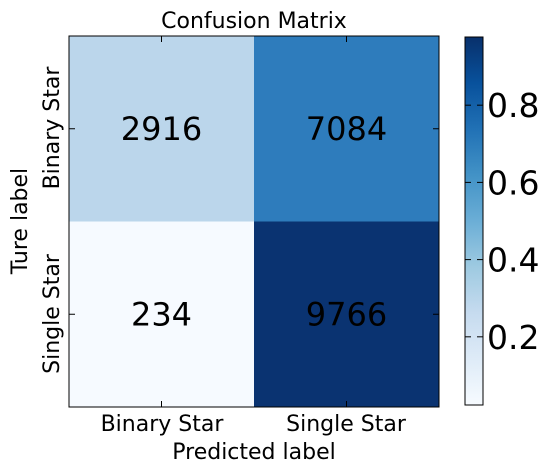 This screenshot has width=552, height=475. Describe the element at coordinates (513, 182) in the screenshot. I see `colorbar-tick-label: 0.6` at that location.